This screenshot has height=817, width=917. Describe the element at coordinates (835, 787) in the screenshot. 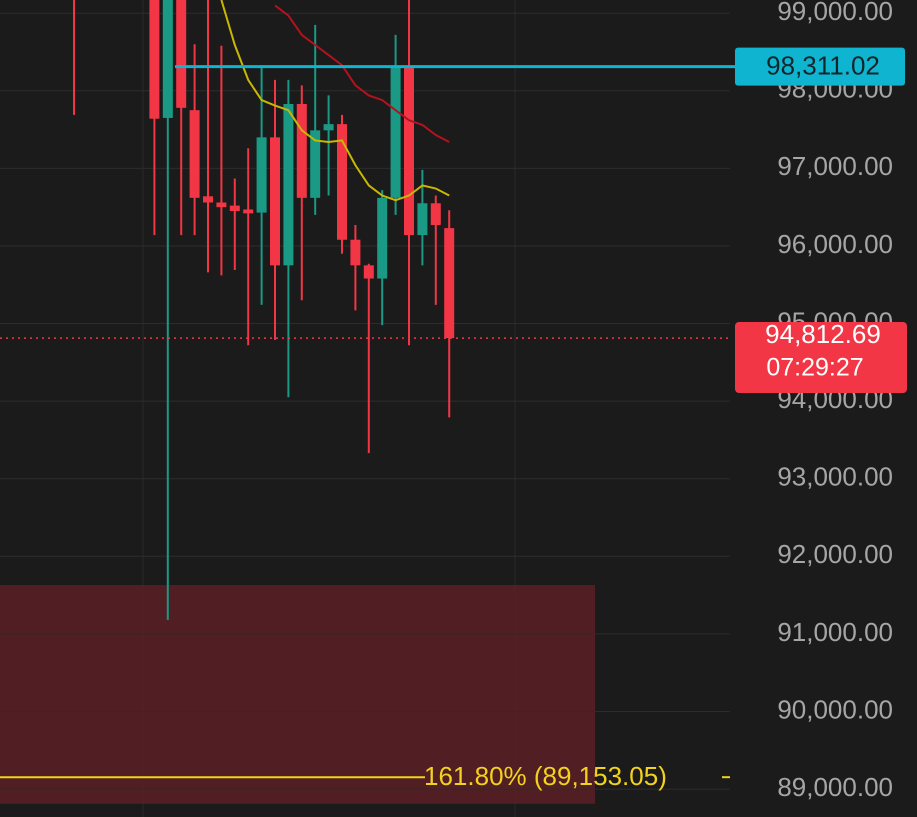

I see `y-tick-label: 89,000.00` at that location.